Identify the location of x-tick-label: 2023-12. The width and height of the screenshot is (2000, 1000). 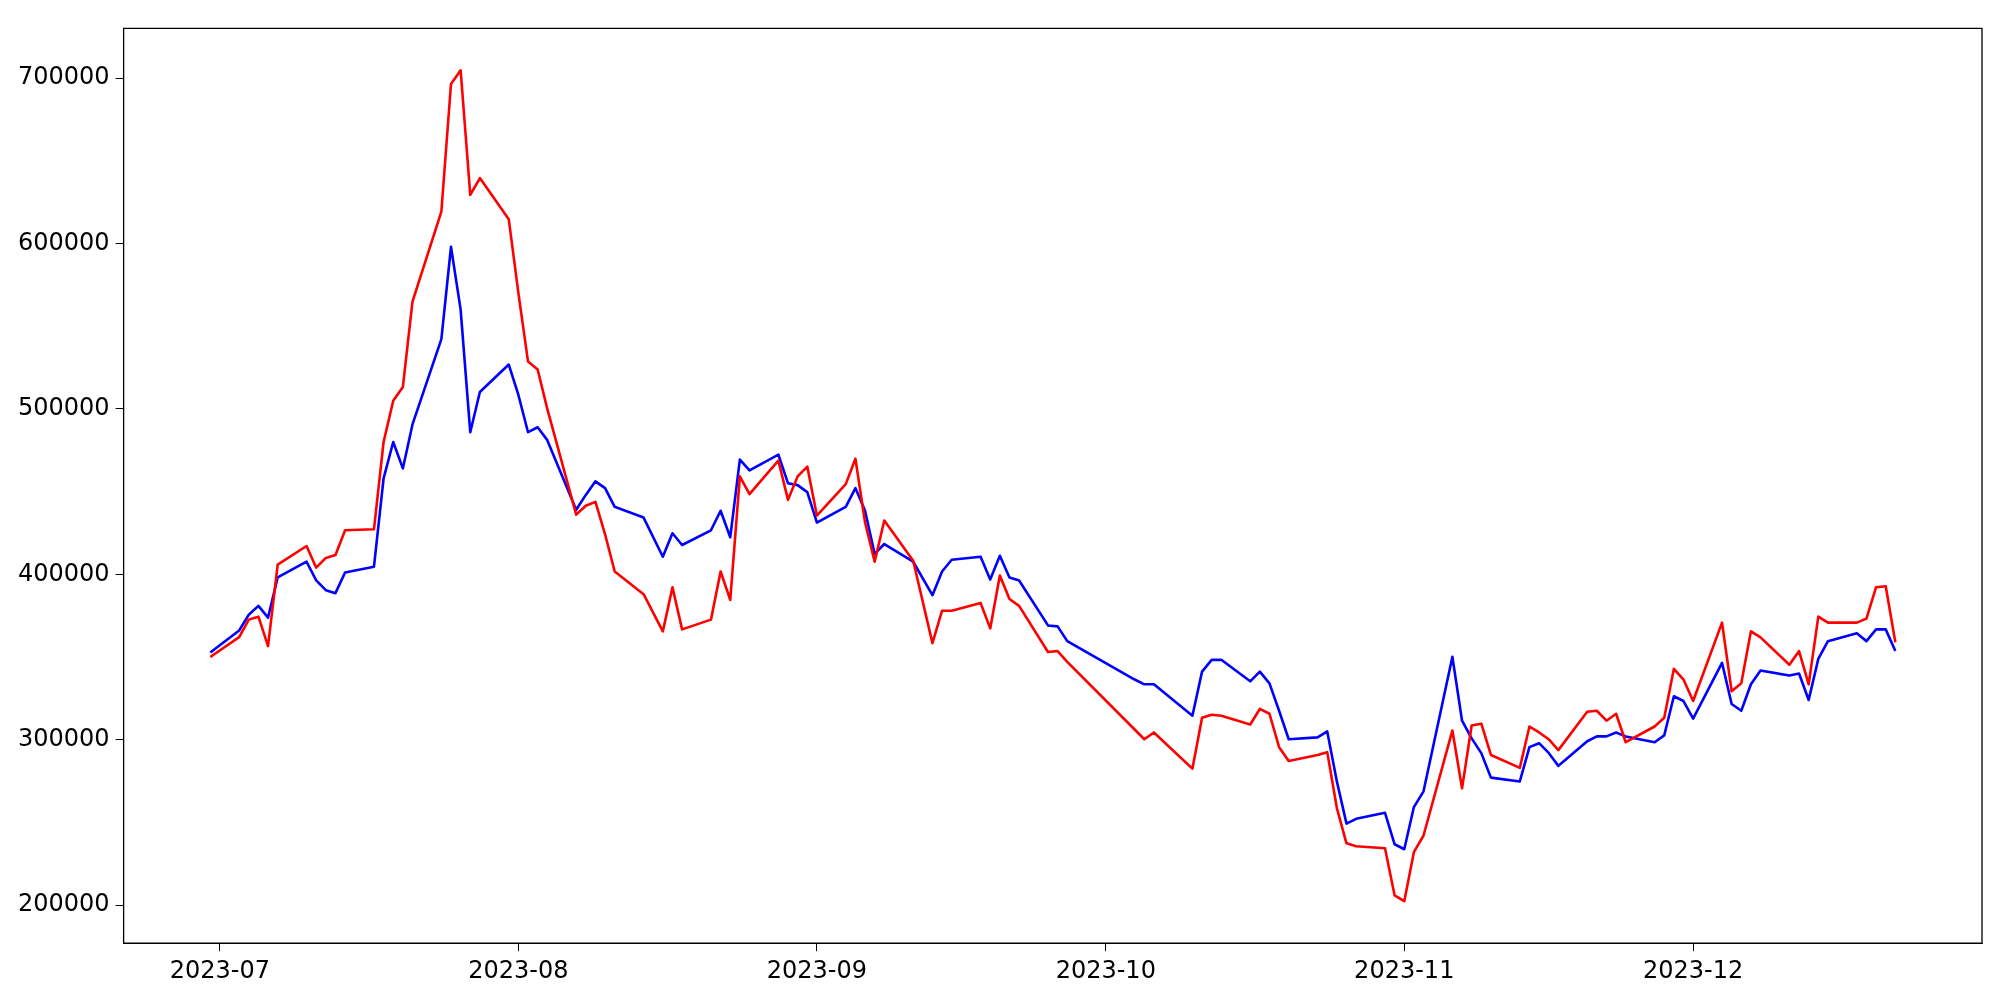
(1693, 969).